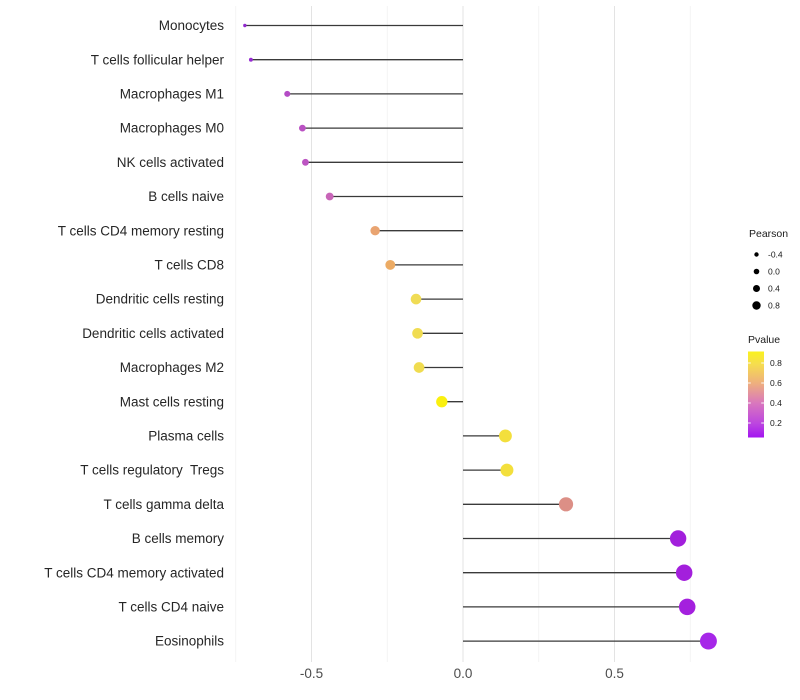 This screenshot has height=700, width=800. I want to click on x-tick-label: 0.0, so click(463, 673).